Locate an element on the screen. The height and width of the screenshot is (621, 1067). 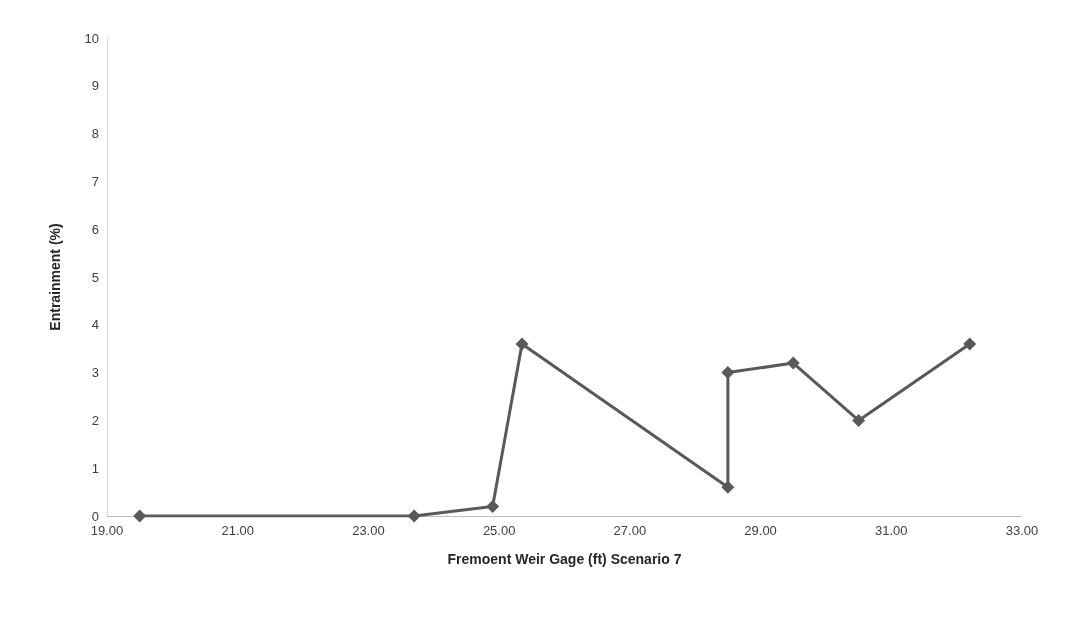
x-tick-label: 27.00 is located at coordinates (630, 530).